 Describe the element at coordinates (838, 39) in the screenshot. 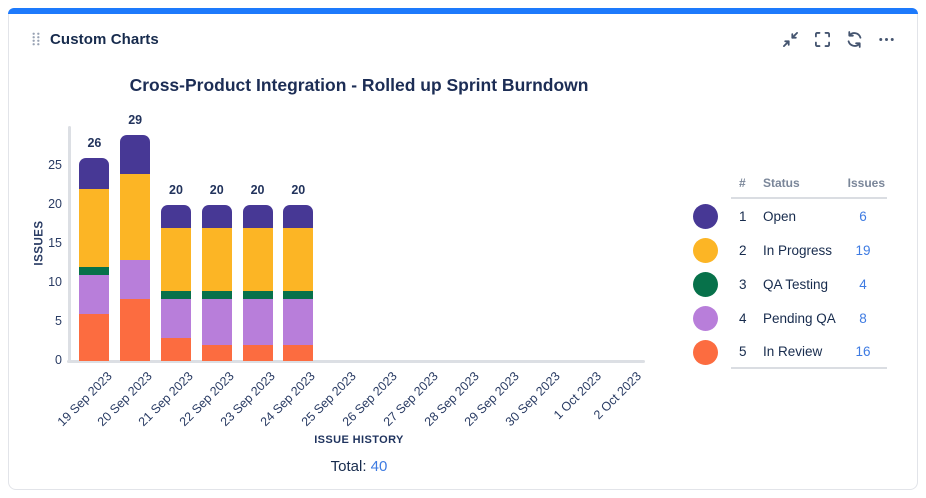

I see `header-actions` at that location.